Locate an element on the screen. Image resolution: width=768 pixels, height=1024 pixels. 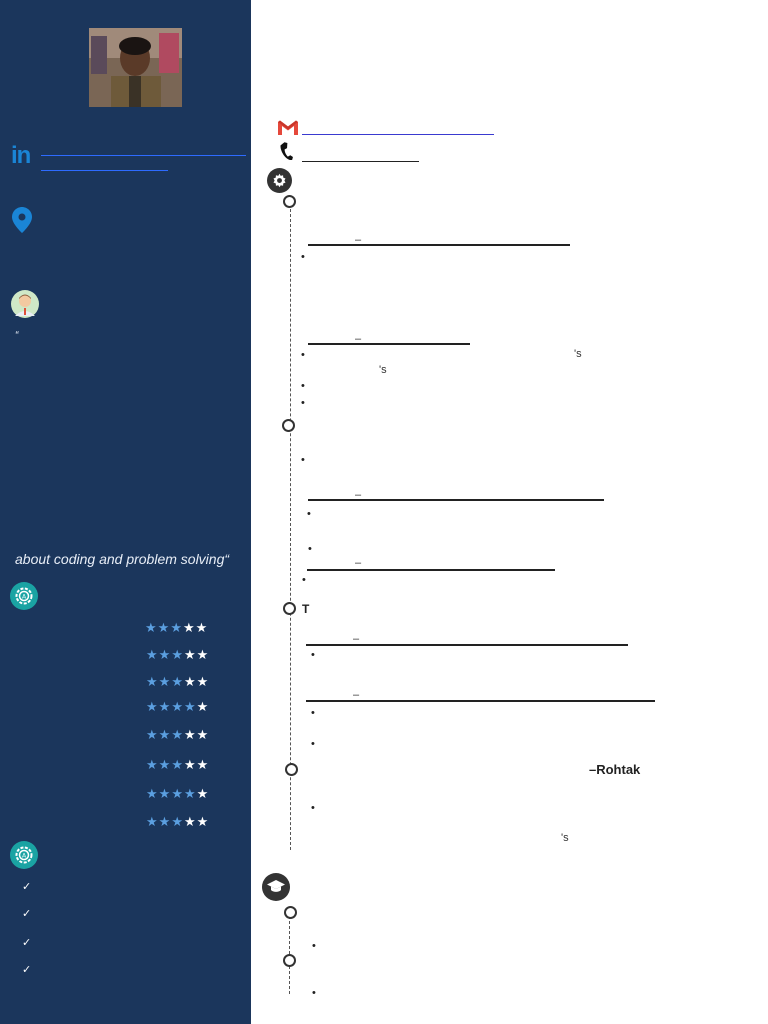
skills-gear-icon: A is located at coordinates (24, 598).